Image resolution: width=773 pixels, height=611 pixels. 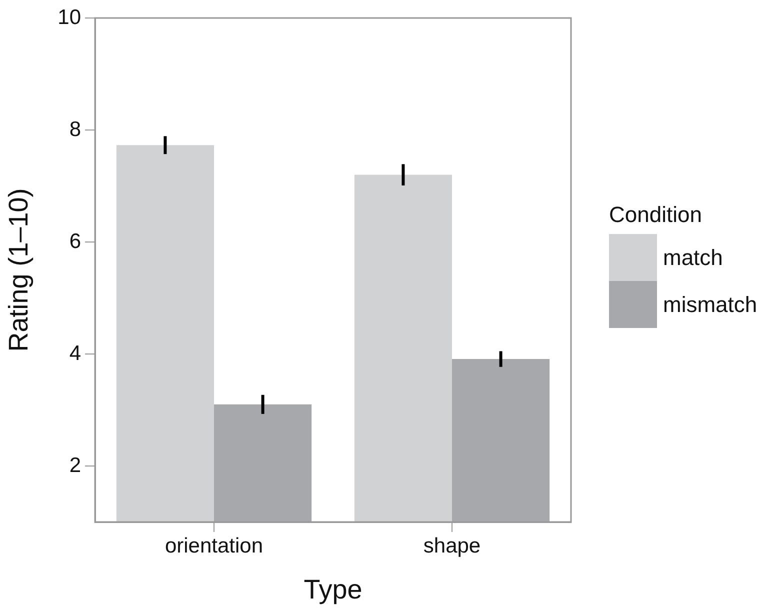 What do you see at coordinates (693, 257) in the screenshot?
I see `legend-label: match` at bounding box center [693, 257].